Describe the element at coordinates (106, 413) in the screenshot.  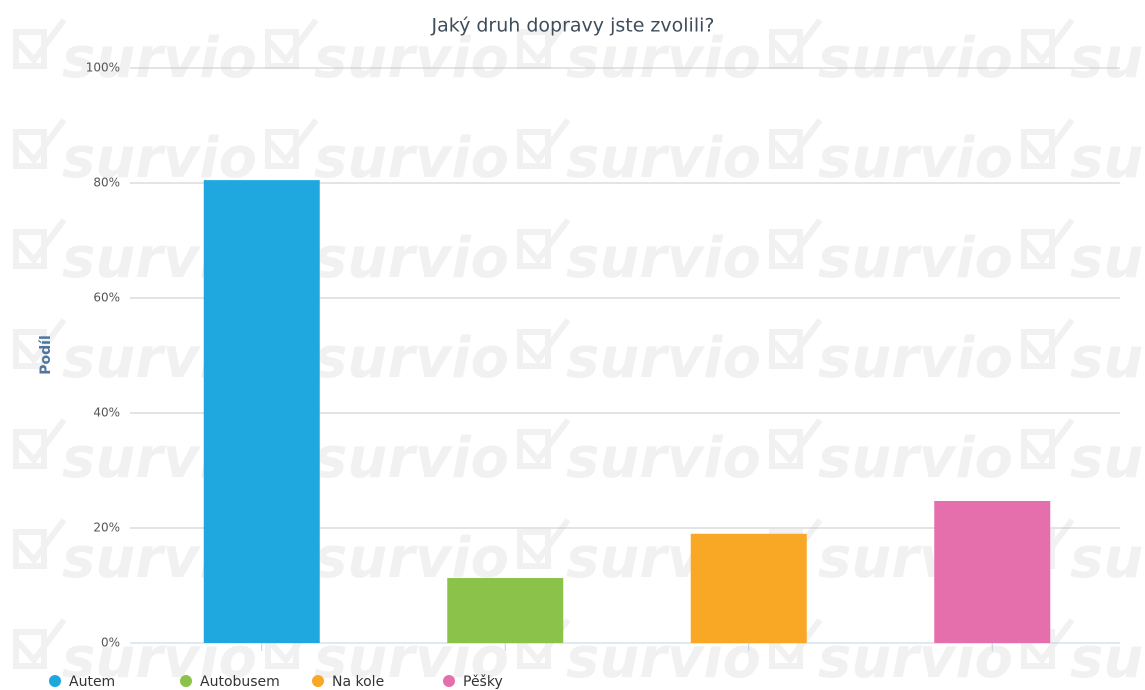
I see `y-tick-label: 40%` at that location.